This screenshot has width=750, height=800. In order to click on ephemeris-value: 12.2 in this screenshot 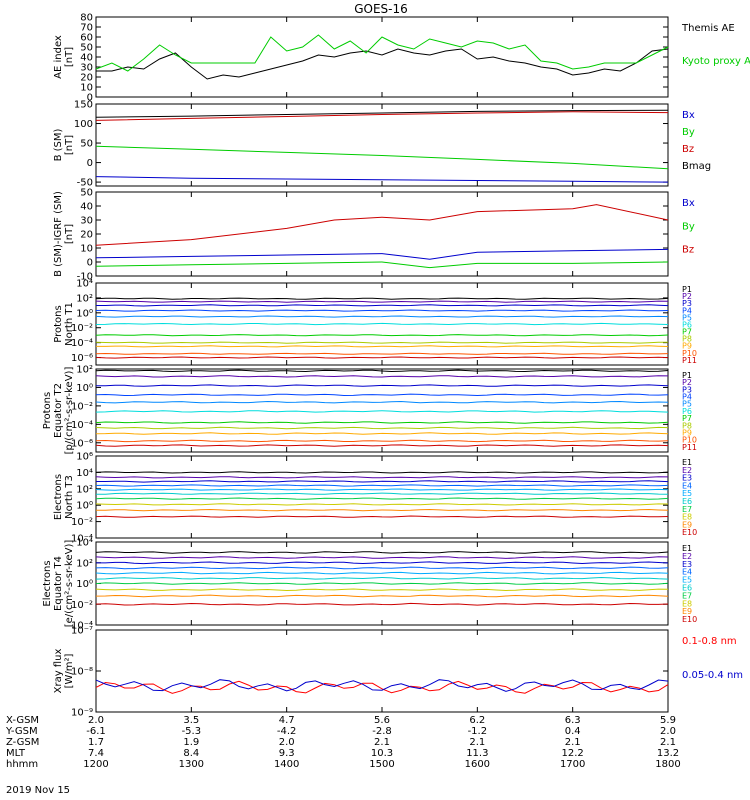, I will do `click(573, 753)`.